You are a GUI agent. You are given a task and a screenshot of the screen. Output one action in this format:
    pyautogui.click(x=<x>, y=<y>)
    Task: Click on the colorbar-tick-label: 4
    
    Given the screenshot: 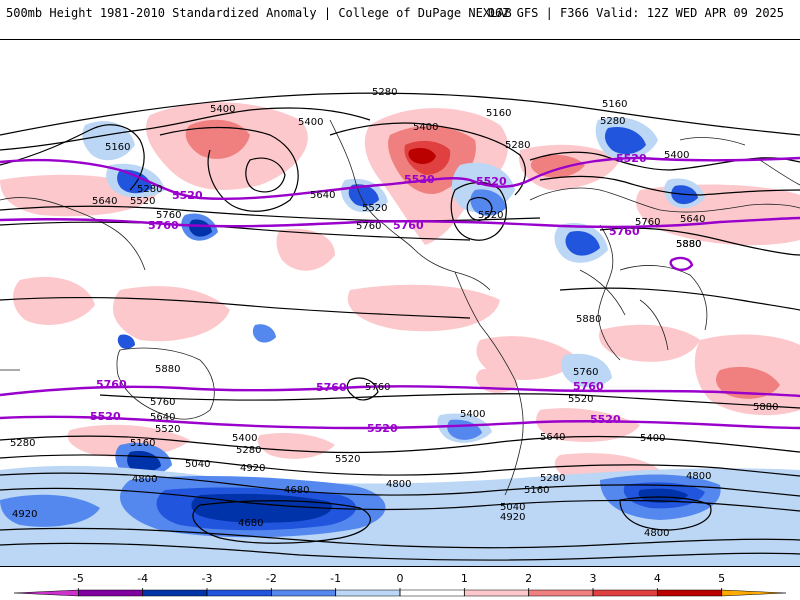 What is the action you would take?
    pyautogui.click(x=657, y=578)
    